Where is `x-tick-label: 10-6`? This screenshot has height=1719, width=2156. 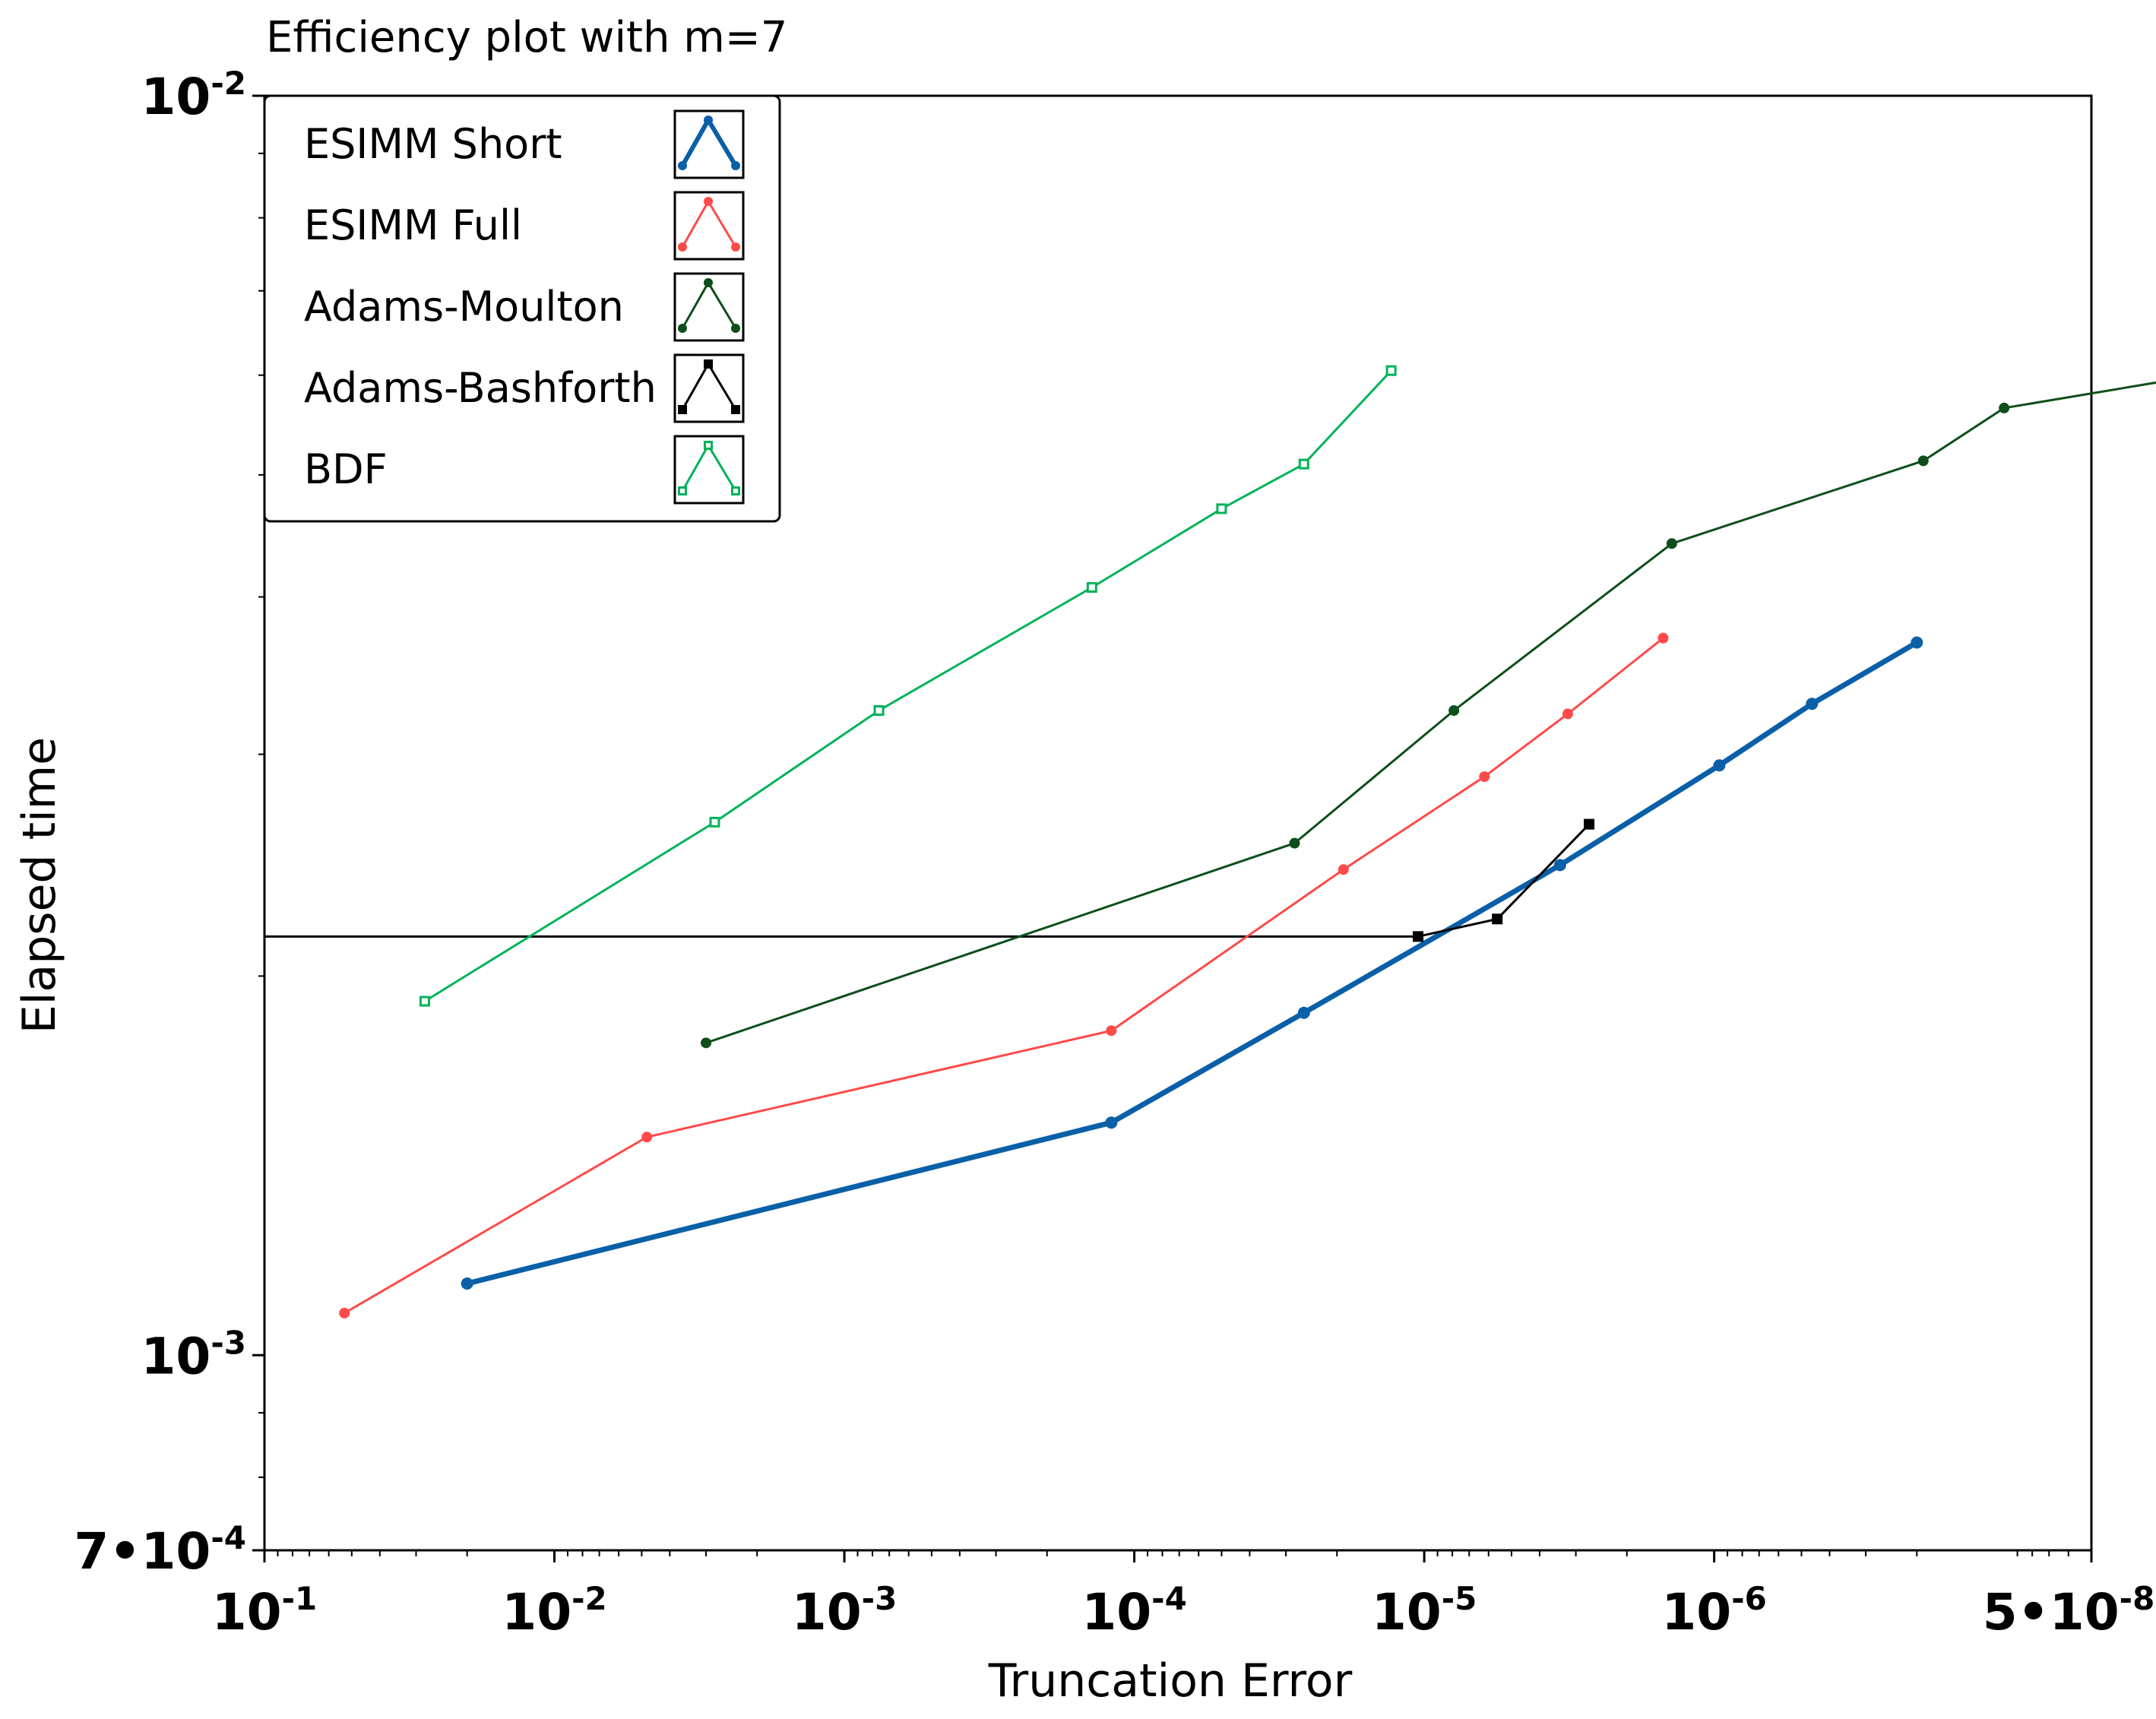
x-tick-label: 10-6 is located at coordinates (1714, 1610).